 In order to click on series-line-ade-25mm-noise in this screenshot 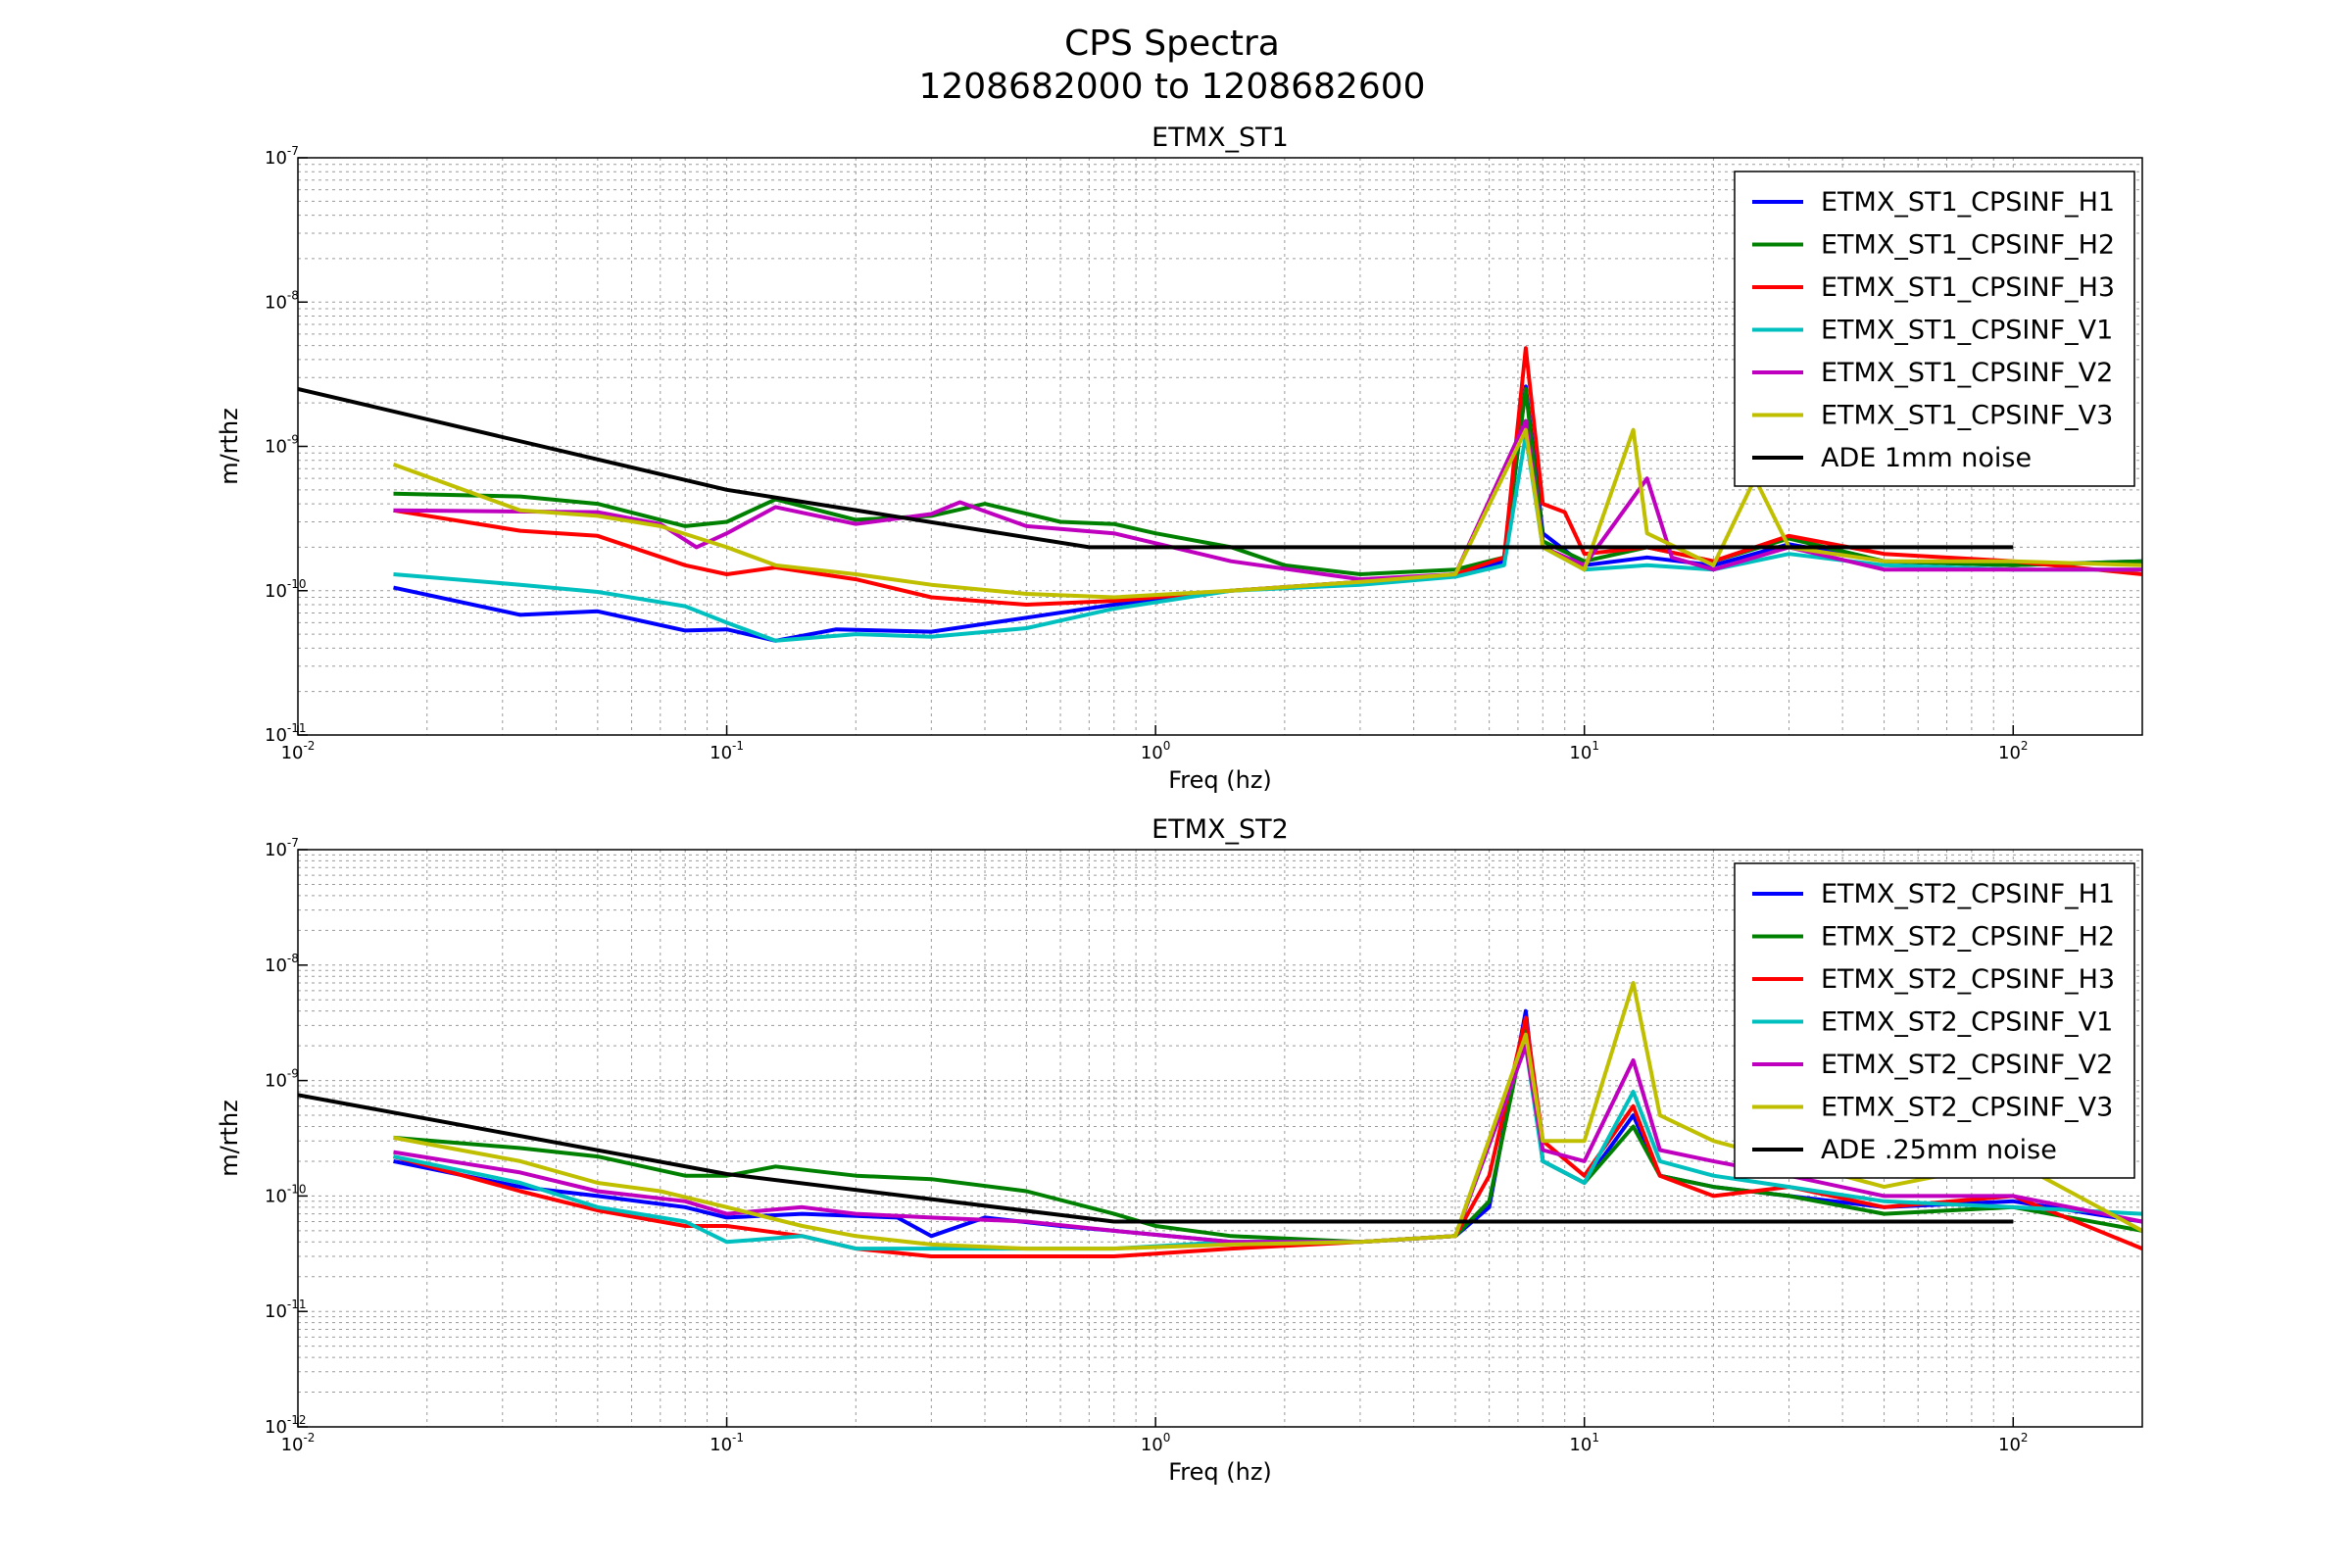, I will do `click(1156, 1158)`.